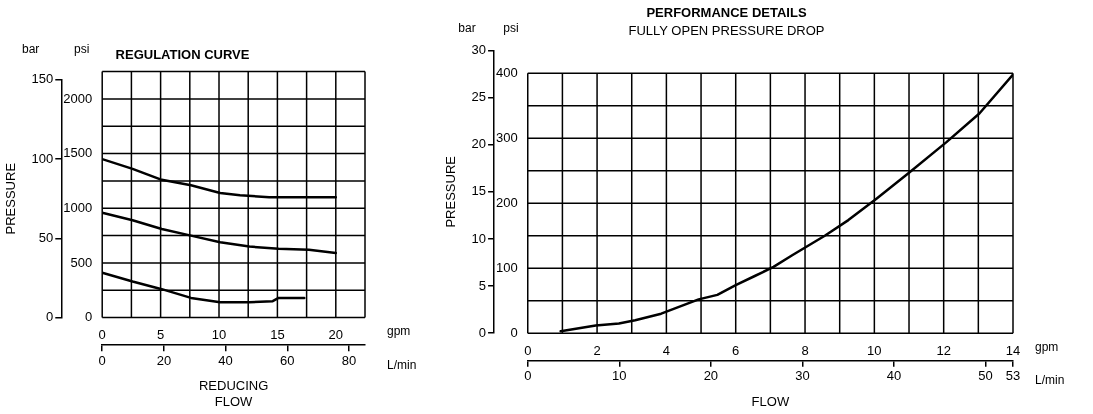  What do you see at coordinates (479, 97) in the screenshot?
I see `y2-tick-label: 25` at bounding box center [479, 97].